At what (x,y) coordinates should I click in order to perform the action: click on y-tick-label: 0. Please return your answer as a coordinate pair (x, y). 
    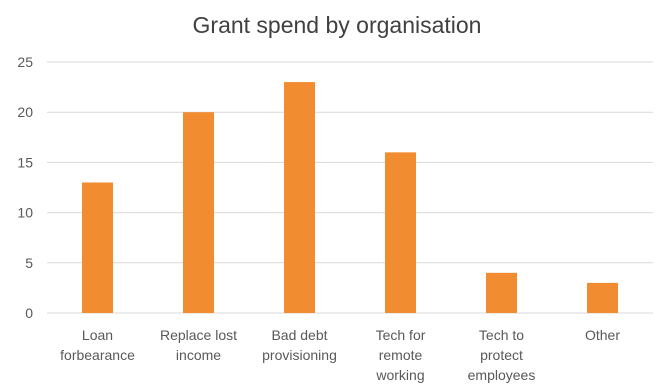
    Looking at the image, I should click on (29, 313).